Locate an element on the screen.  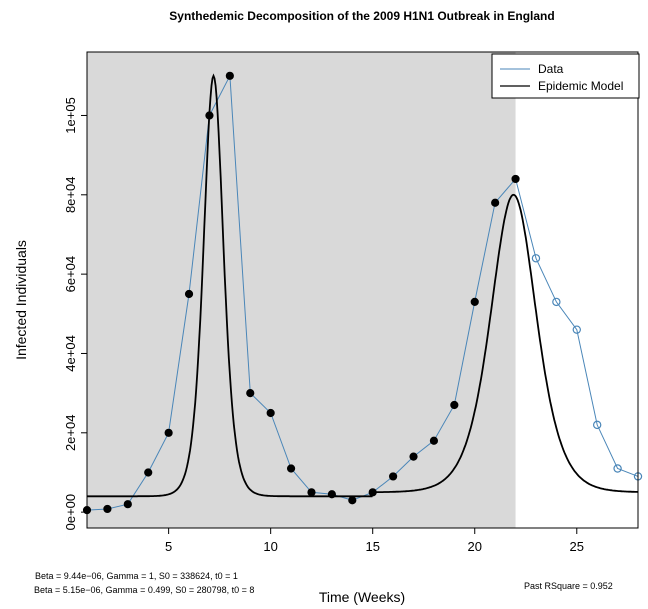
x-axis-label: Time (Weeks) is located at coordinates (362, 597).